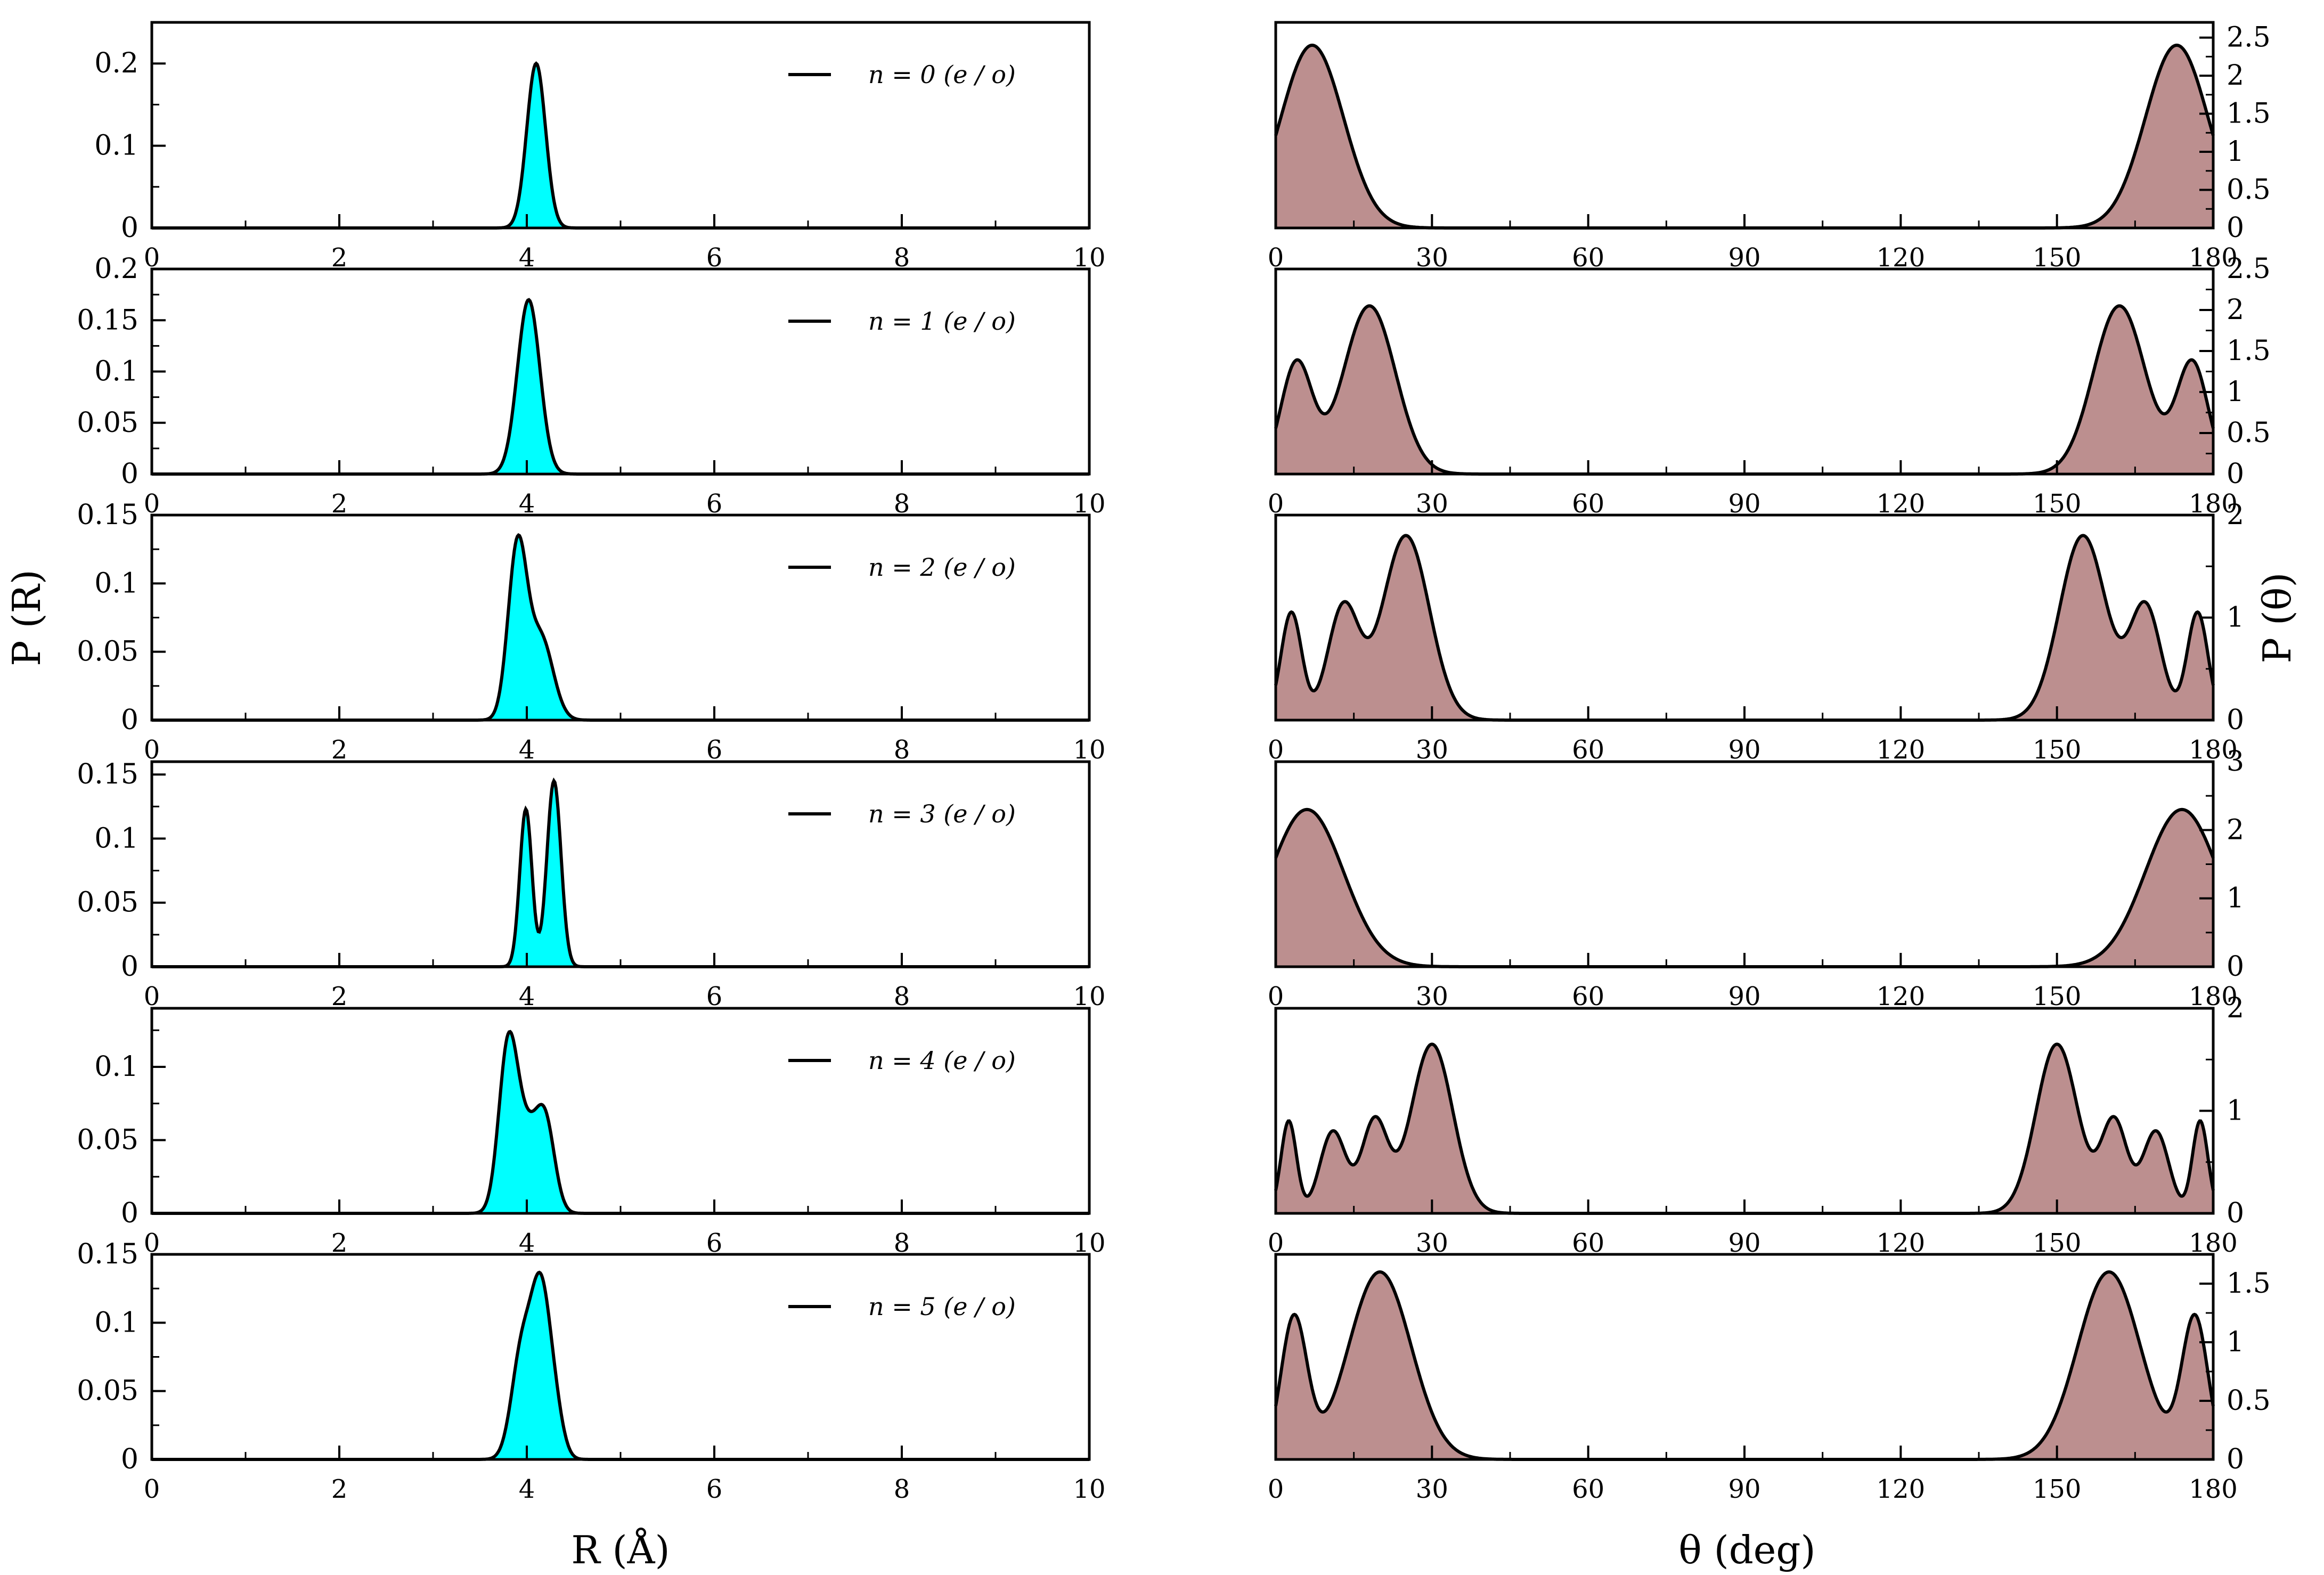 This screenshot has height=1575, width=2324. Describe the element at coordinates (2236, 762) in the screenshot. I see `y-tick-label: 3` at that location.